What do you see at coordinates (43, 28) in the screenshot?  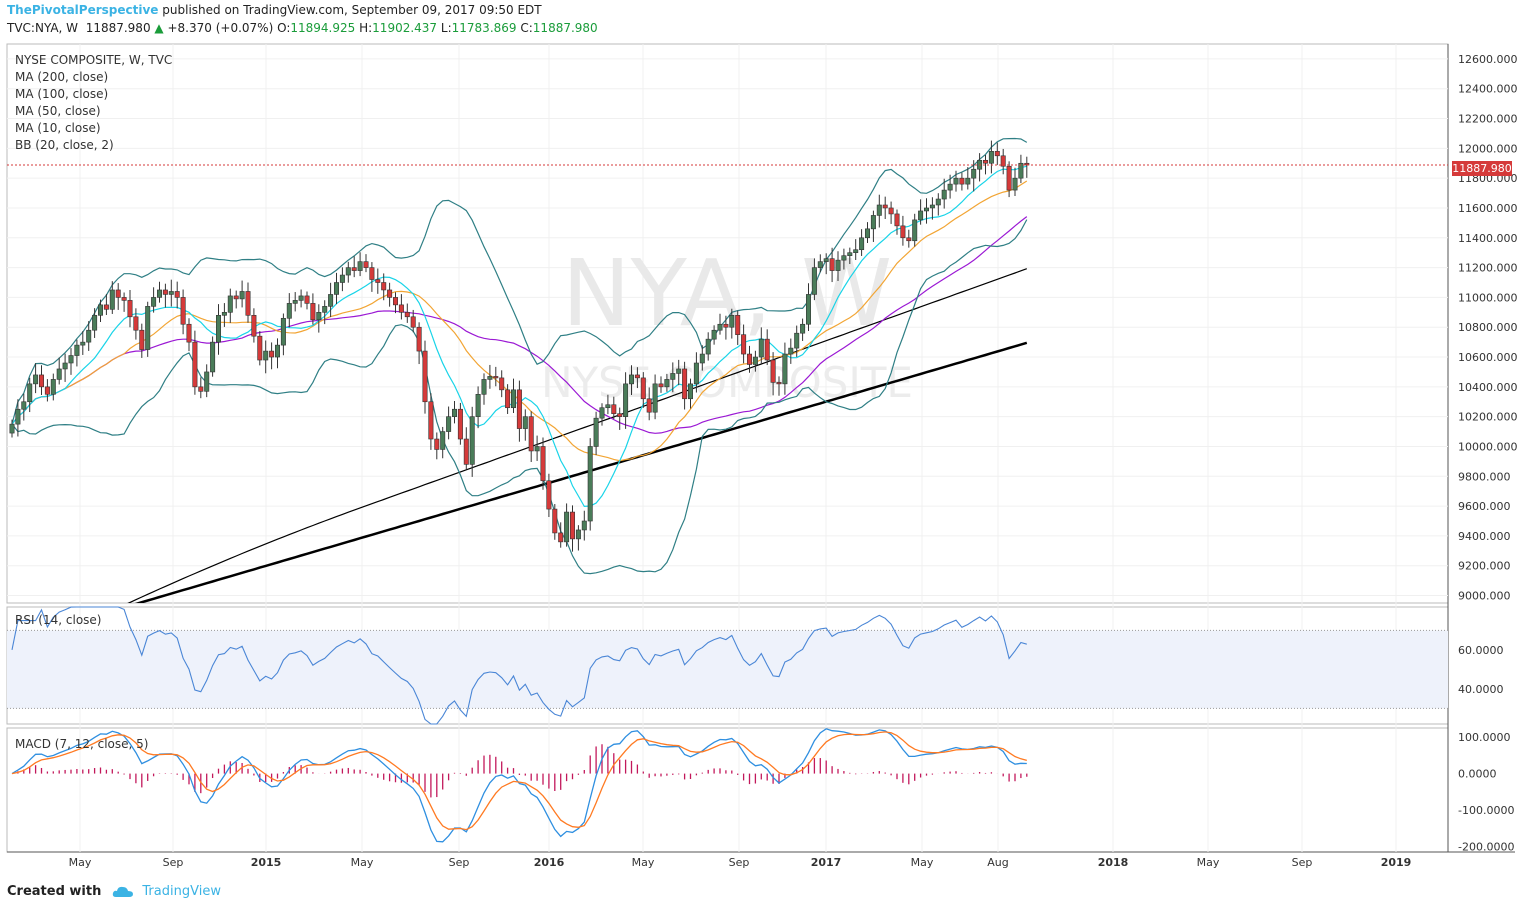 I see `symbol-label: TVC:NYA, W` at bounding box center [43, 28].